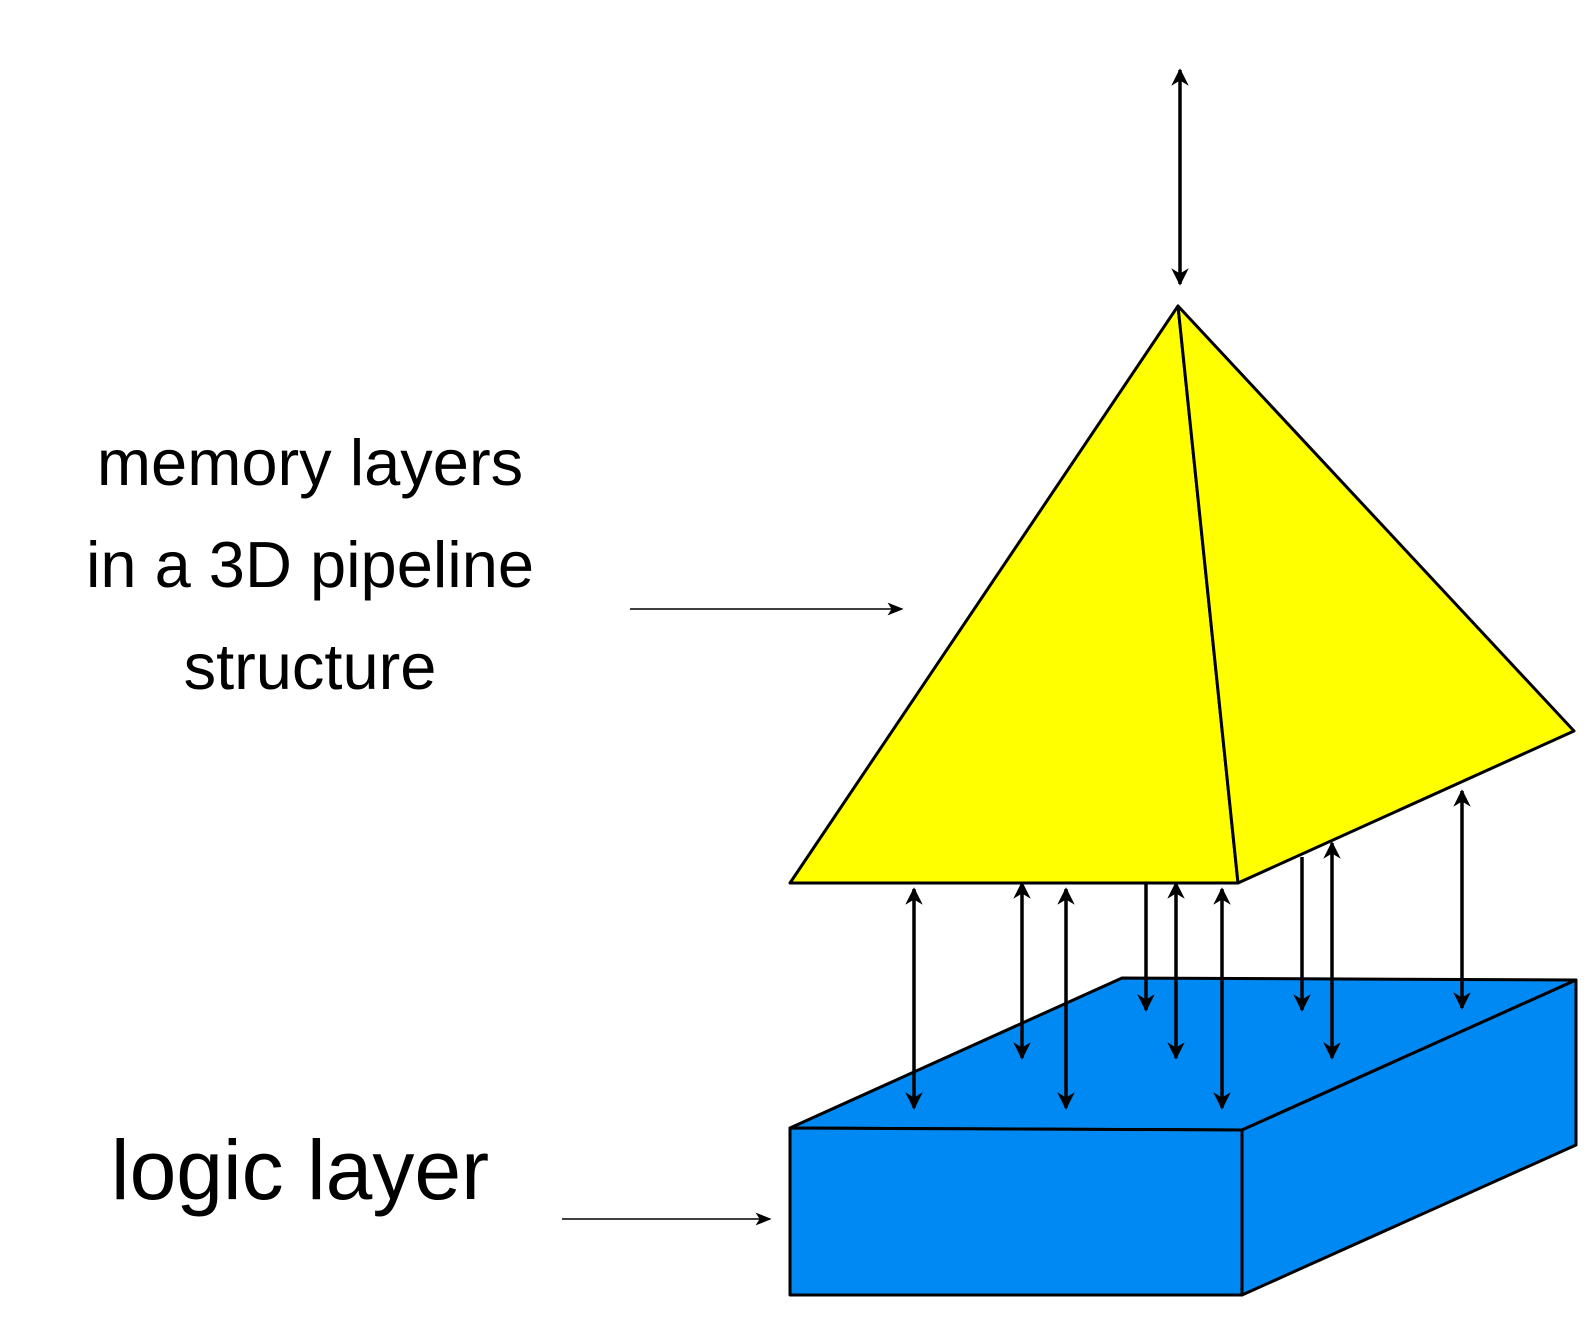  I want to click on logic-layer-block, so click(1183, 1136).